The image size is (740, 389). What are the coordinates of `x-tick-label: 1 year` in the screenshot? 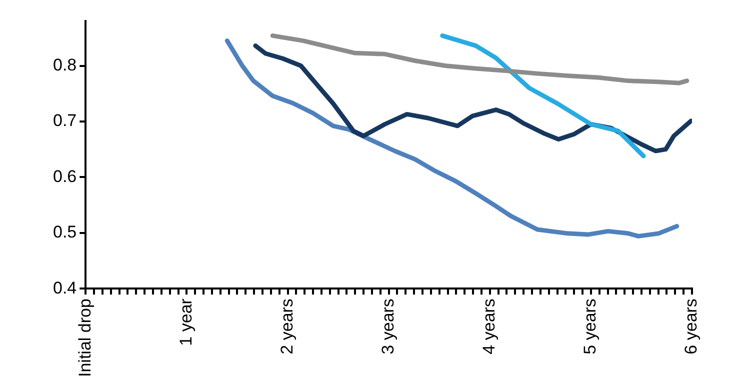 It's located at (186, 322).